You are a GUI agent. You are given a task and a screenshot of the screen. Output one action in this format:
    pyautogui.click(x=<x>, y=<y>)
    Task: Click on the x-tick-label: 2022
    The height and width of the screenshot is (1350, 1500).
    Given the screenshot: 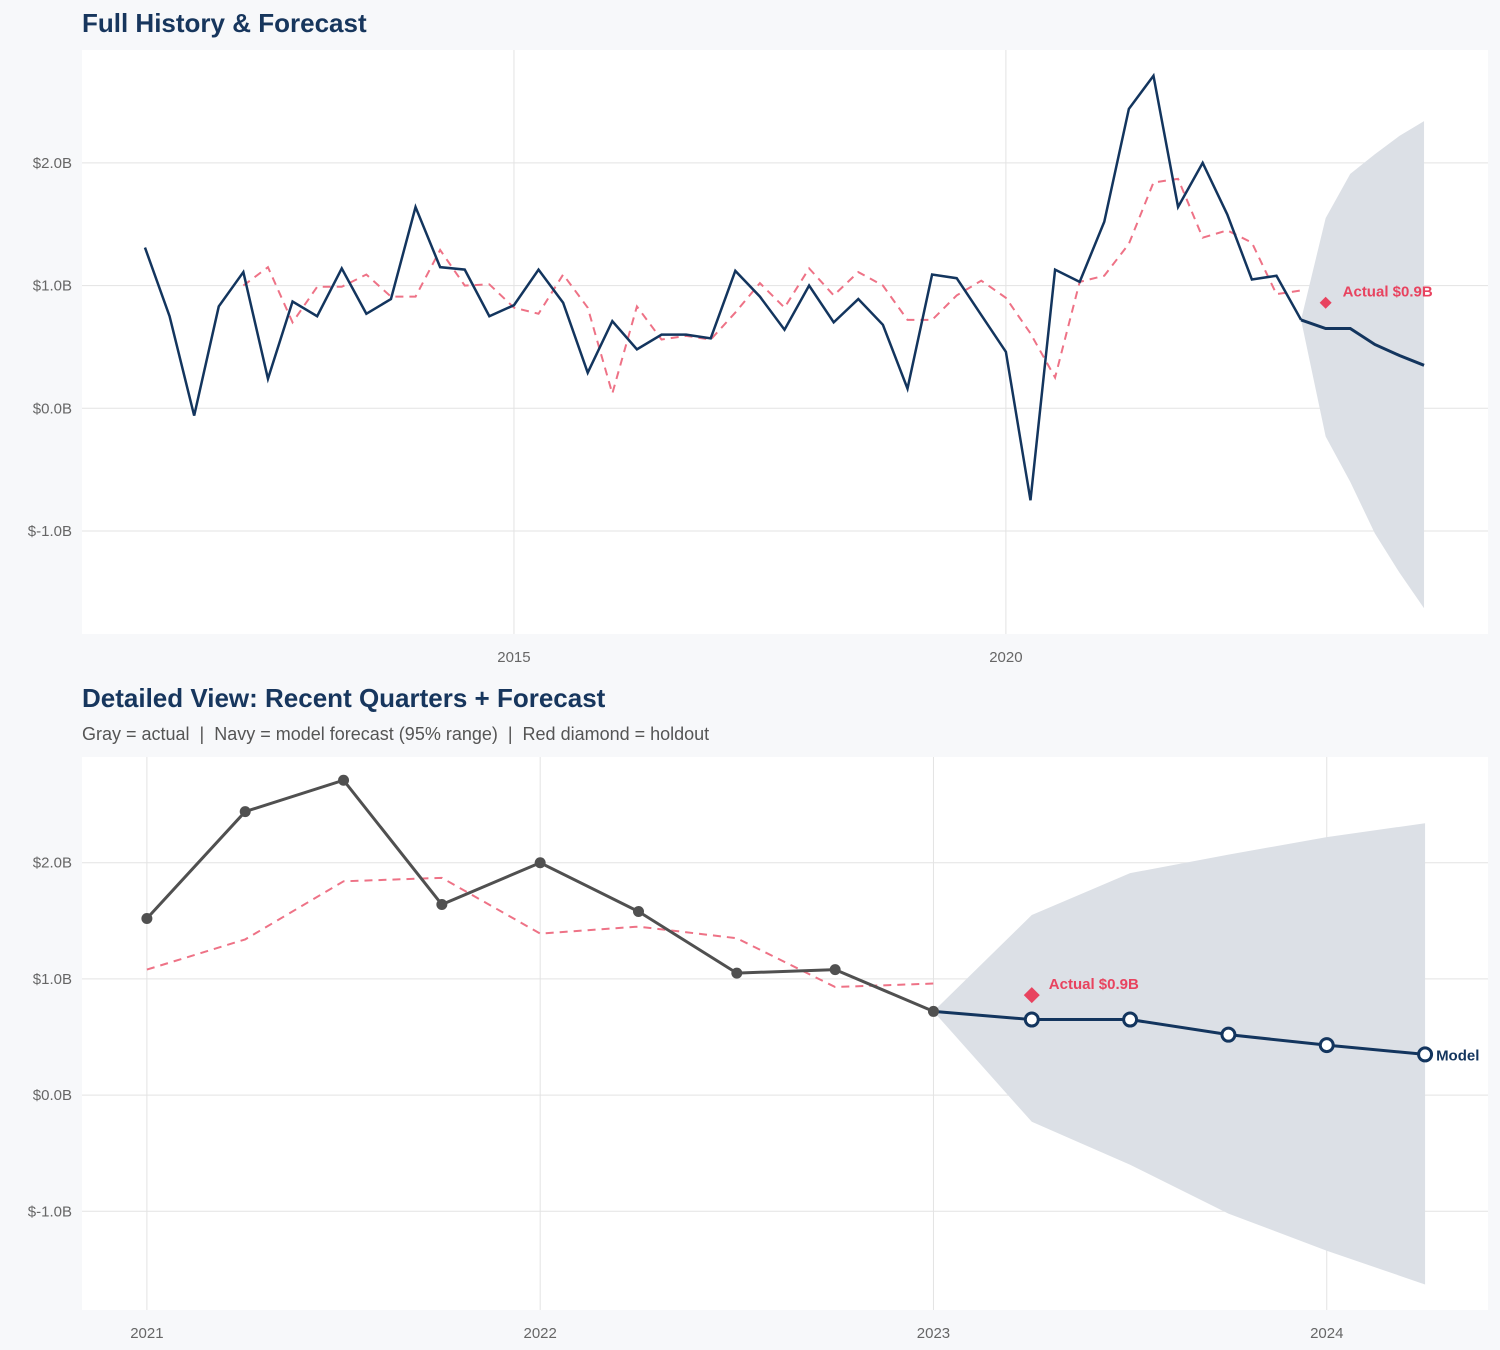 What is the action you would take?
    pyautogui.click(x=539, y=1333)
    